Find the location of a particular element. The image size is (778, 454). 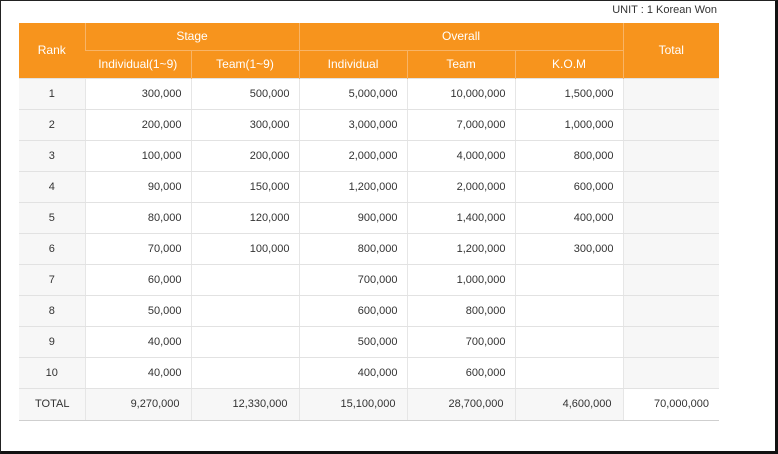

kom-cell: 1,000,000 is located at coordinates (569, 125).